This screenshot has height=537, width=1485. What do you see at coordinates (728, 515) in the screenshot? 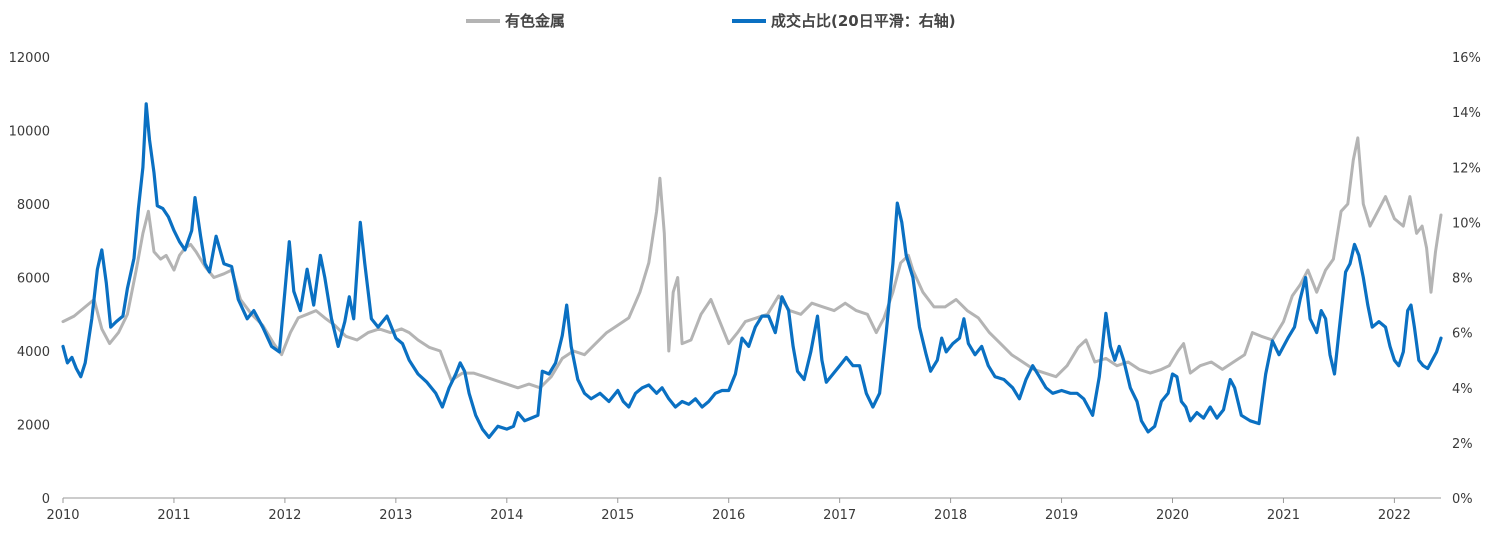
I see `x-tick-label: 2016` at bounding box center [728, 515].